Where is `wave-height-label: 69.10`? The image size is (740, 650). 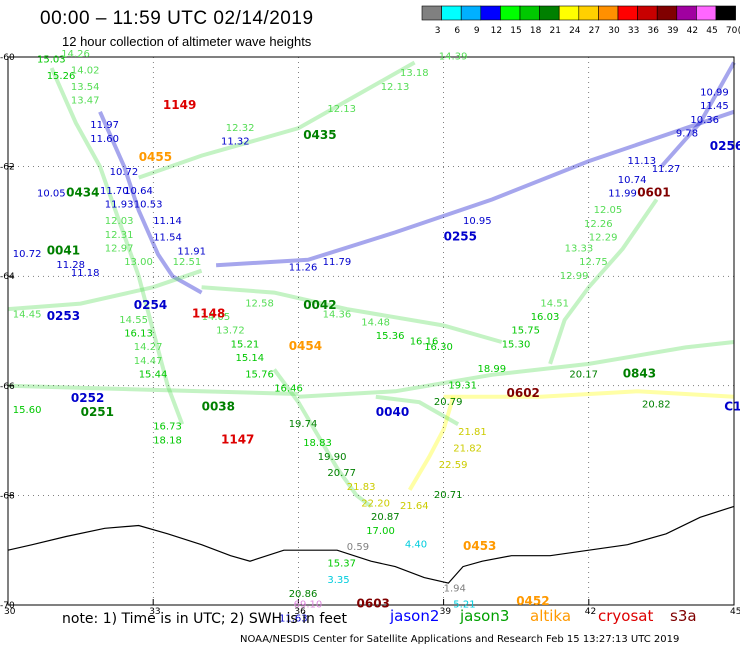
wave-height-label: 69.10 is located at coordinates (308, 605).